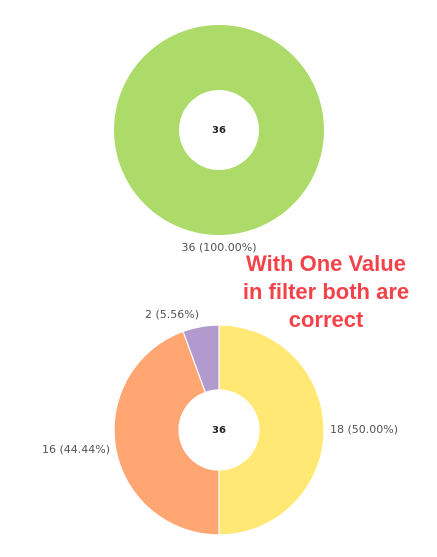  Describe the element at coordinates (172, 314) in the screenshot. I see `slice-label: 2 (5.56%)` at that location.